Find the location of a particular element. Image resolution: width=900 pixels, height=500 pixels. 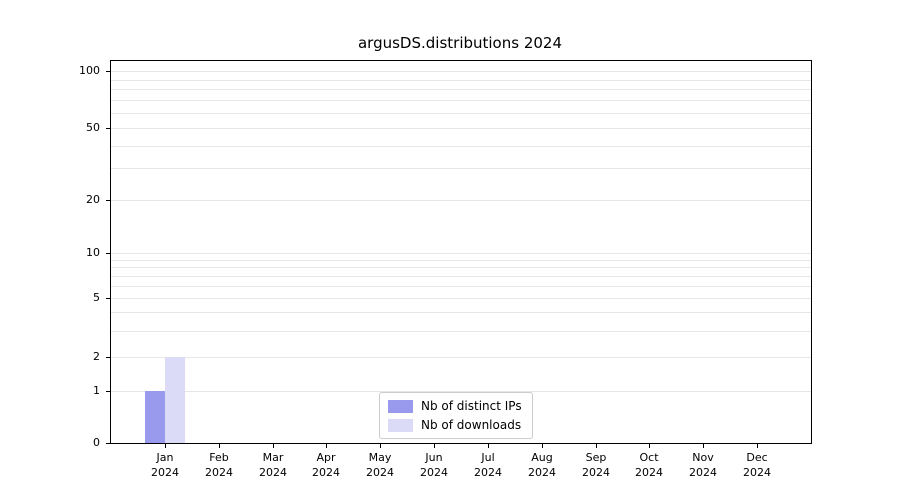

y-tick-label: 50 is located at coordinates (93, 127).